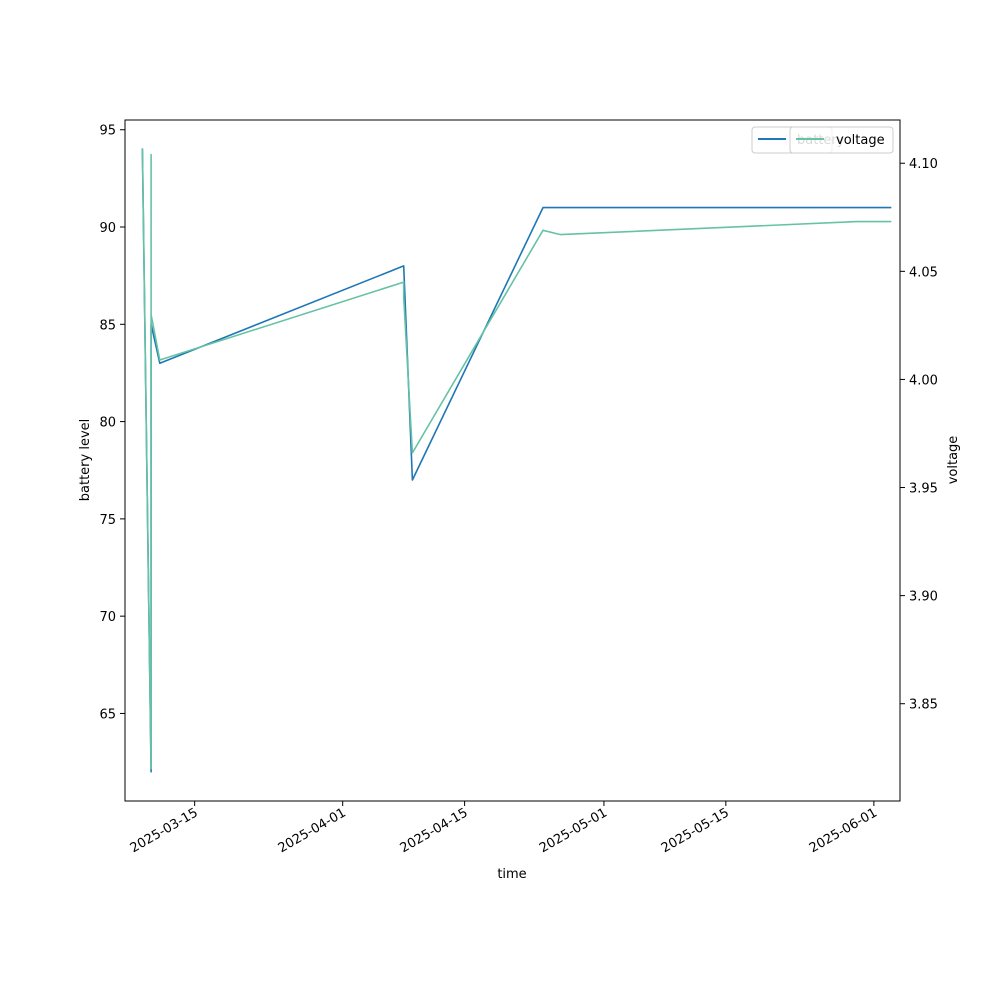 This screenshot has height=1000, width=1000. I want to click on legend-voltage: voltage, so click(841, 140).